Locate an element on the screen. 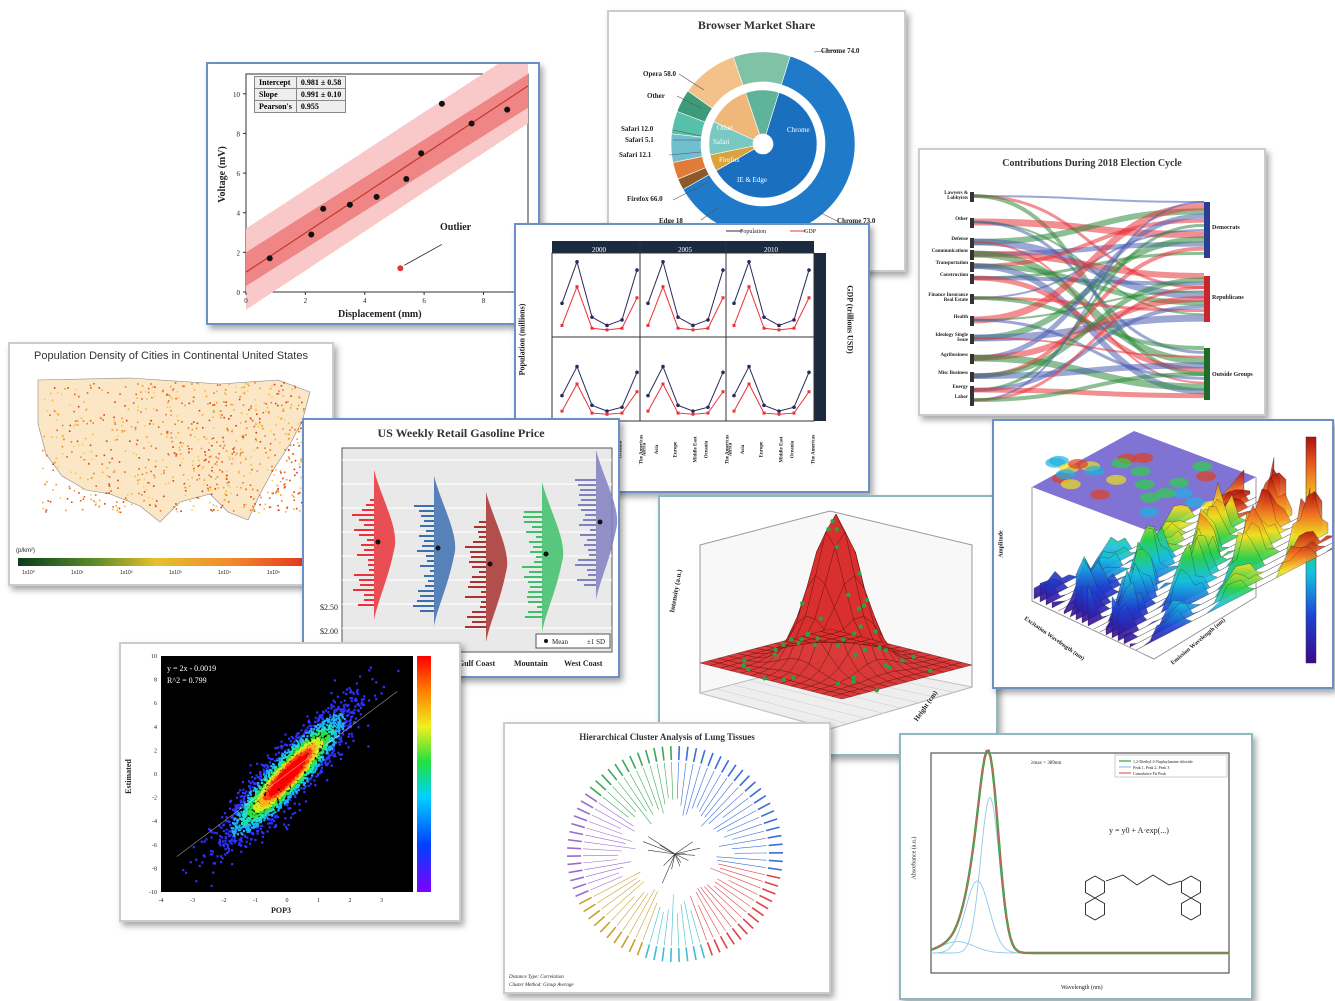 The image size is (1335, 1001). y-tick-label: 4 is located at coordinates (239, 214).